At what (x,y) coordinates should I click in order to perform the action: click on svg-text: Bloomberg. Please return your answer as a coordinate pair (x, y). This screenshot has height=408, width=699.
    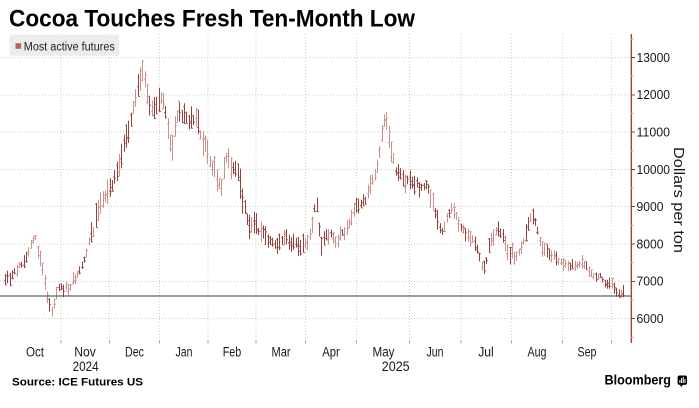
    Looking at the image, I should click on (638, 380).